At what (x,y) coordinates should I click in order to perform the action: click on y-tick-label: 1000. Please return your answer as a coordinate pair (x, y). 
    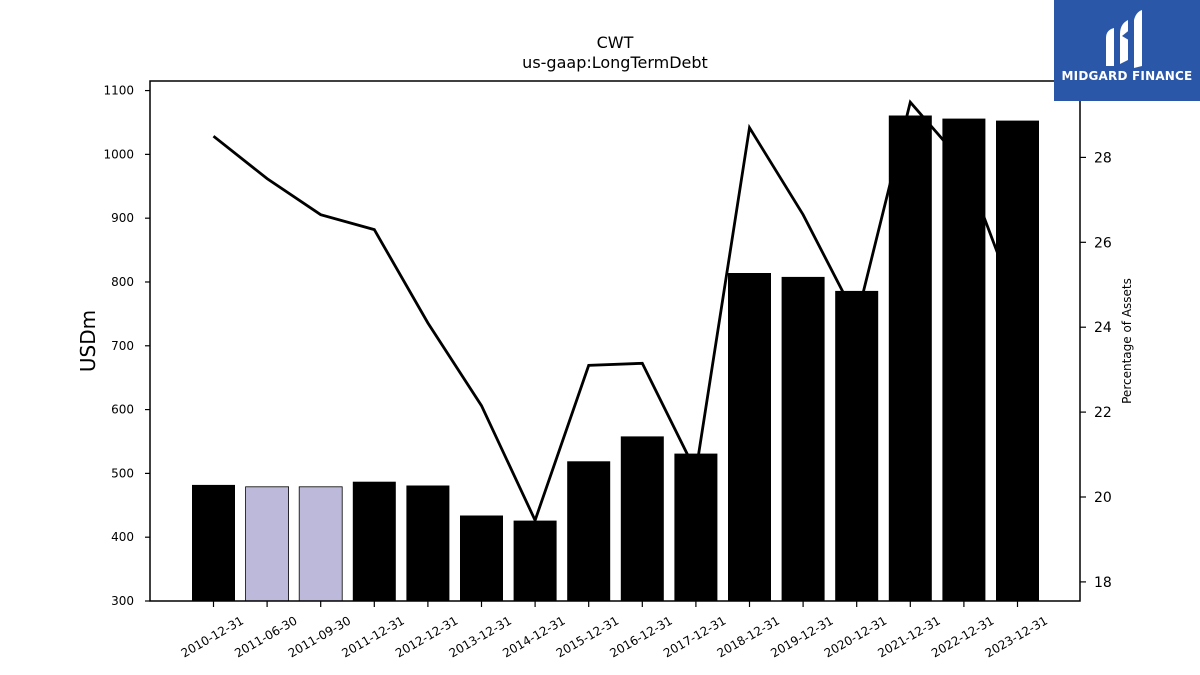
    Looking at the image, I should click on (118, 154).